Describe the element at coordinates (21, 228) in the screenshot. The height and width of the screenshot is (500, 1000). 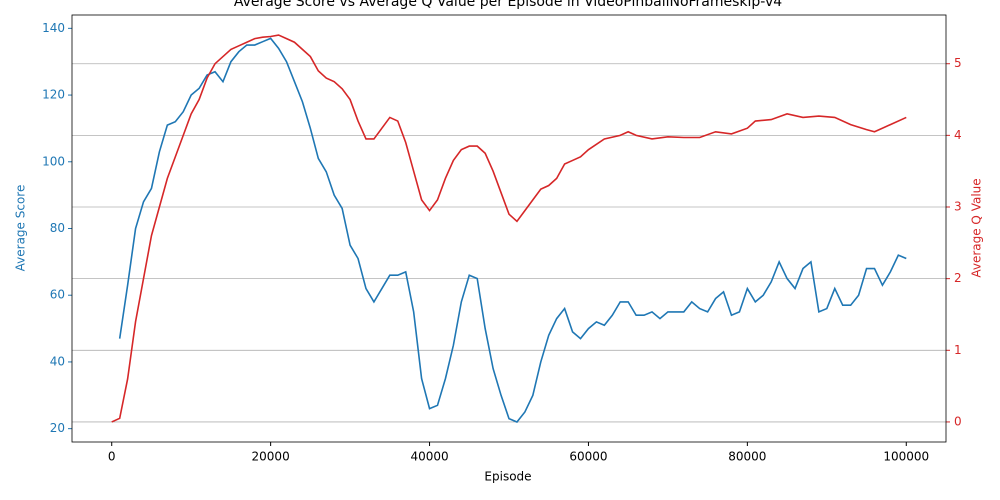
I see `y-axis-label: Average Score` at that location.